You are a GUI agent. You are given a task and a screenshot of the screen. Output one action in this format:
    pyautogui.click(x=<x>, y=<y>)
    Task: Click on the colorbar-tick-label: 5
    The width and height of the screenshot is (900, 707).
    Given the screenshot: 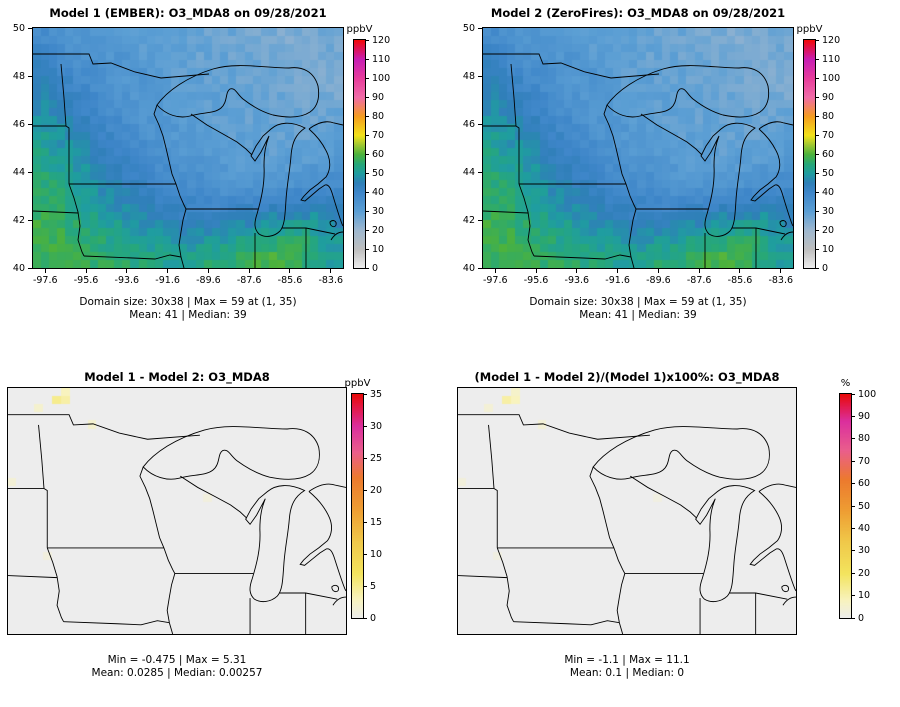 What is the action you would take?
    pyautogui.click(x=373, y=586)
    